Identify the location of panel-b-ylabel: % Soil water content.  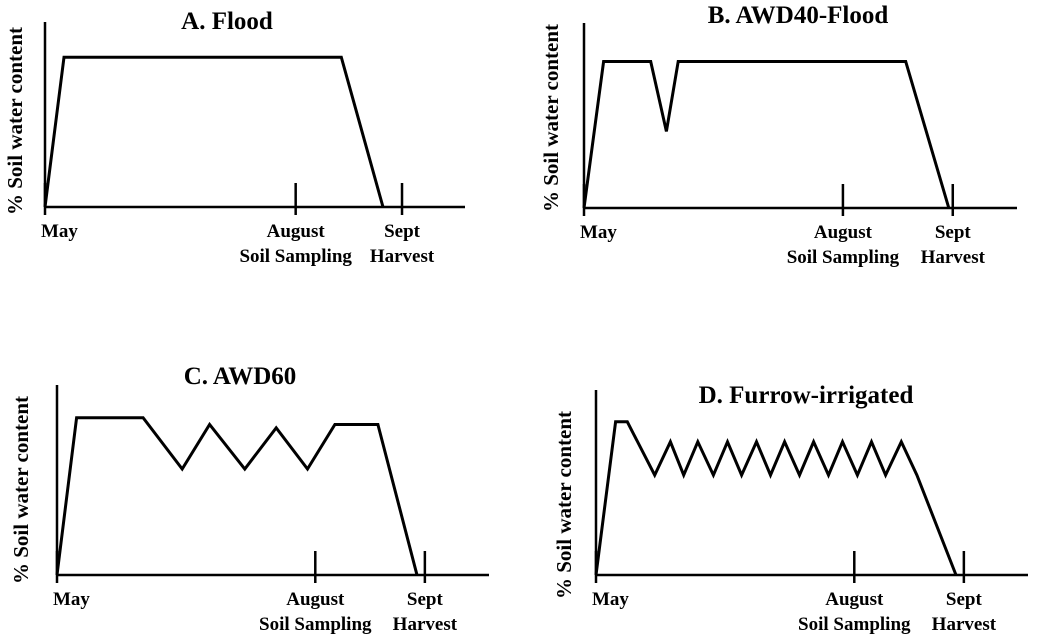
(551, 118).